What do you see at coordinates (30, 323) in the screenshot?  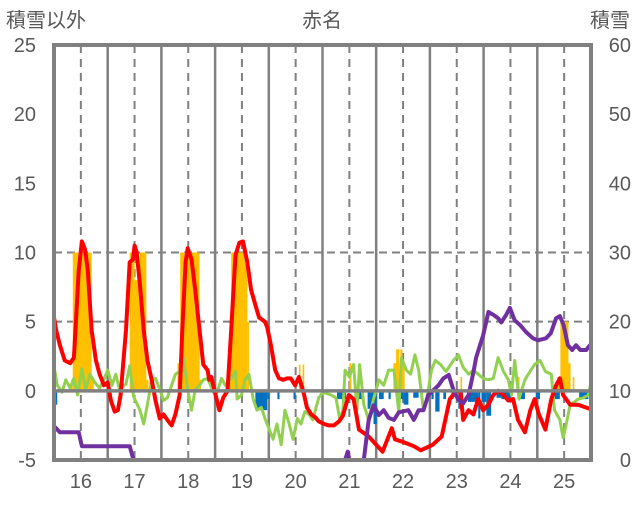 I see `y-left-tick-label: 5` at bounding box center [30, 323].